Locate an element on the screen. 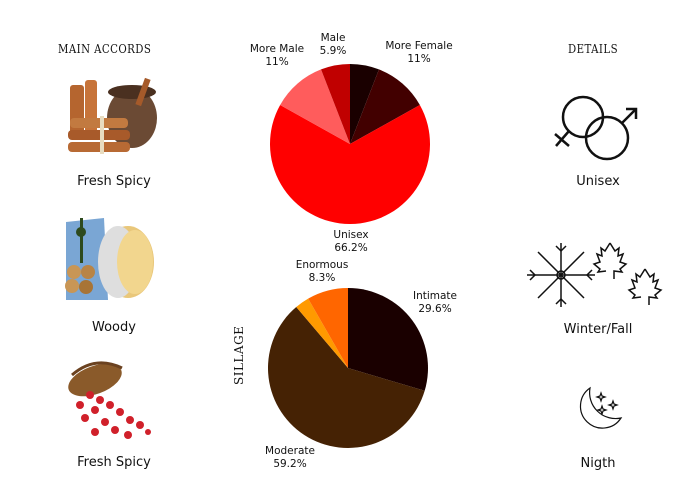 The width and height of the screenshot is (700, 500). moon-stars-icon is located at coordinates (601, 407).